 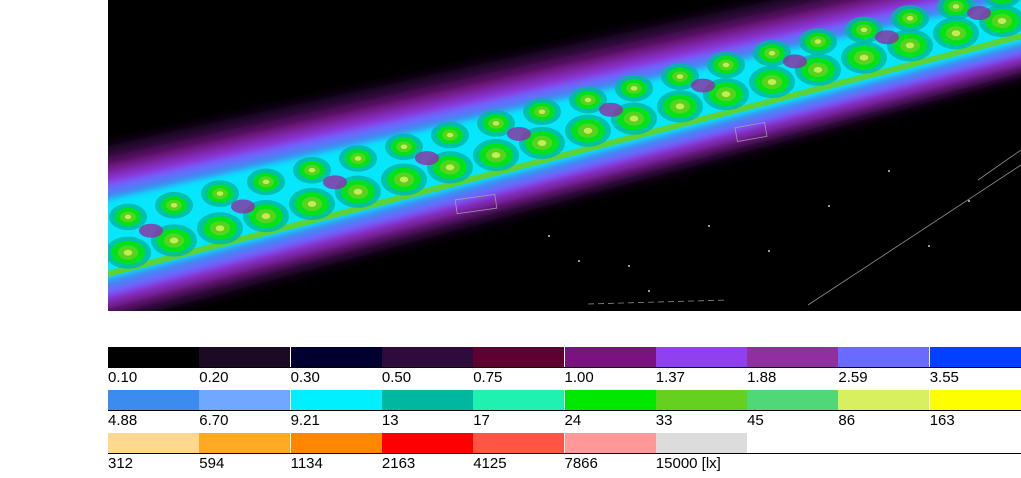 What do you see at coordinates (518, 455) in the screenshot?
I see `legend-entry: 4125` at bounding box center [518, 455].